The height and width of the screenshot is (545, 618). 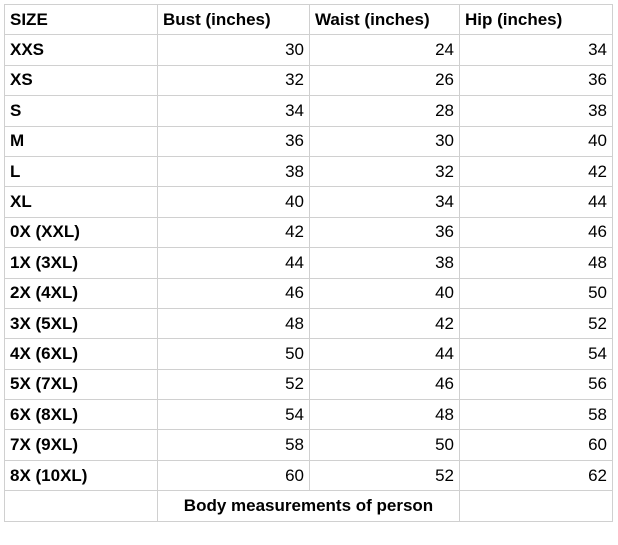 I want to click on size-cell: XS, so click(x=81, y=80).